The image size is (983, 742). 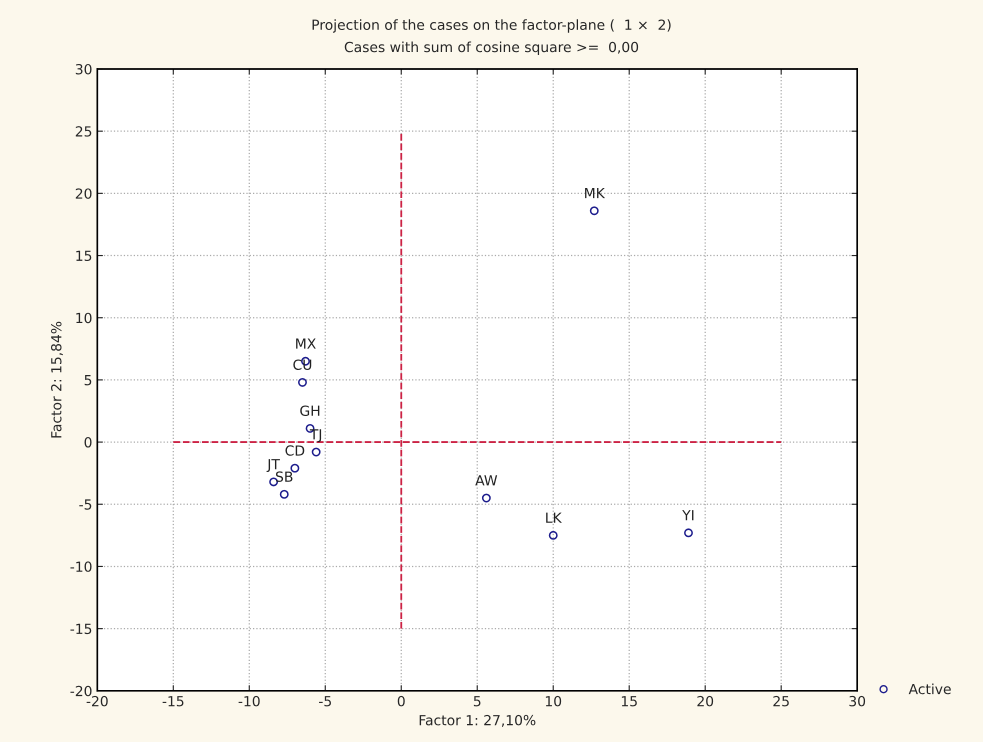 I want to click on y-tick-label: 0, so click(x=88, y=442).